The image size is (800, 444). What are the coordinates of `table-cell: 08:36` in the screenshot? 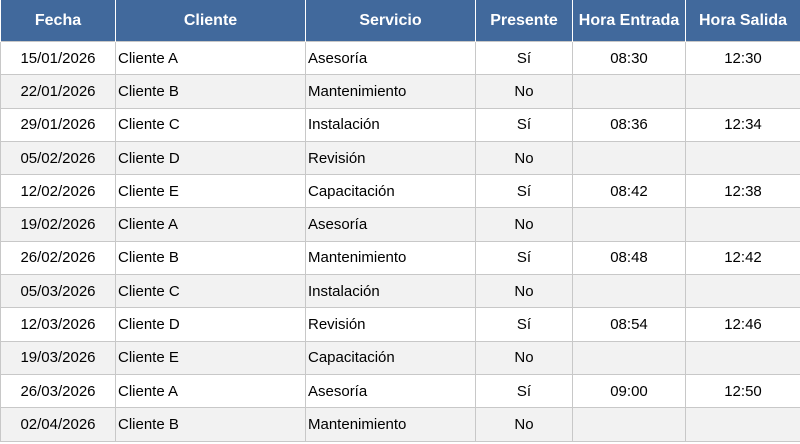 It's located at (629, 124).